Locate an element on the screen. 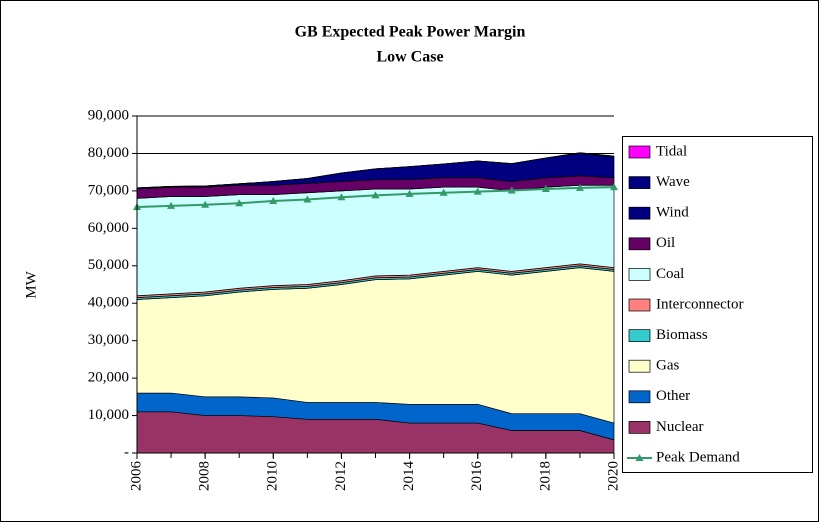 Image resolution: width=819 pixels, height=522 pixels. legend-label: Wind is located at coordinates (672, 213).